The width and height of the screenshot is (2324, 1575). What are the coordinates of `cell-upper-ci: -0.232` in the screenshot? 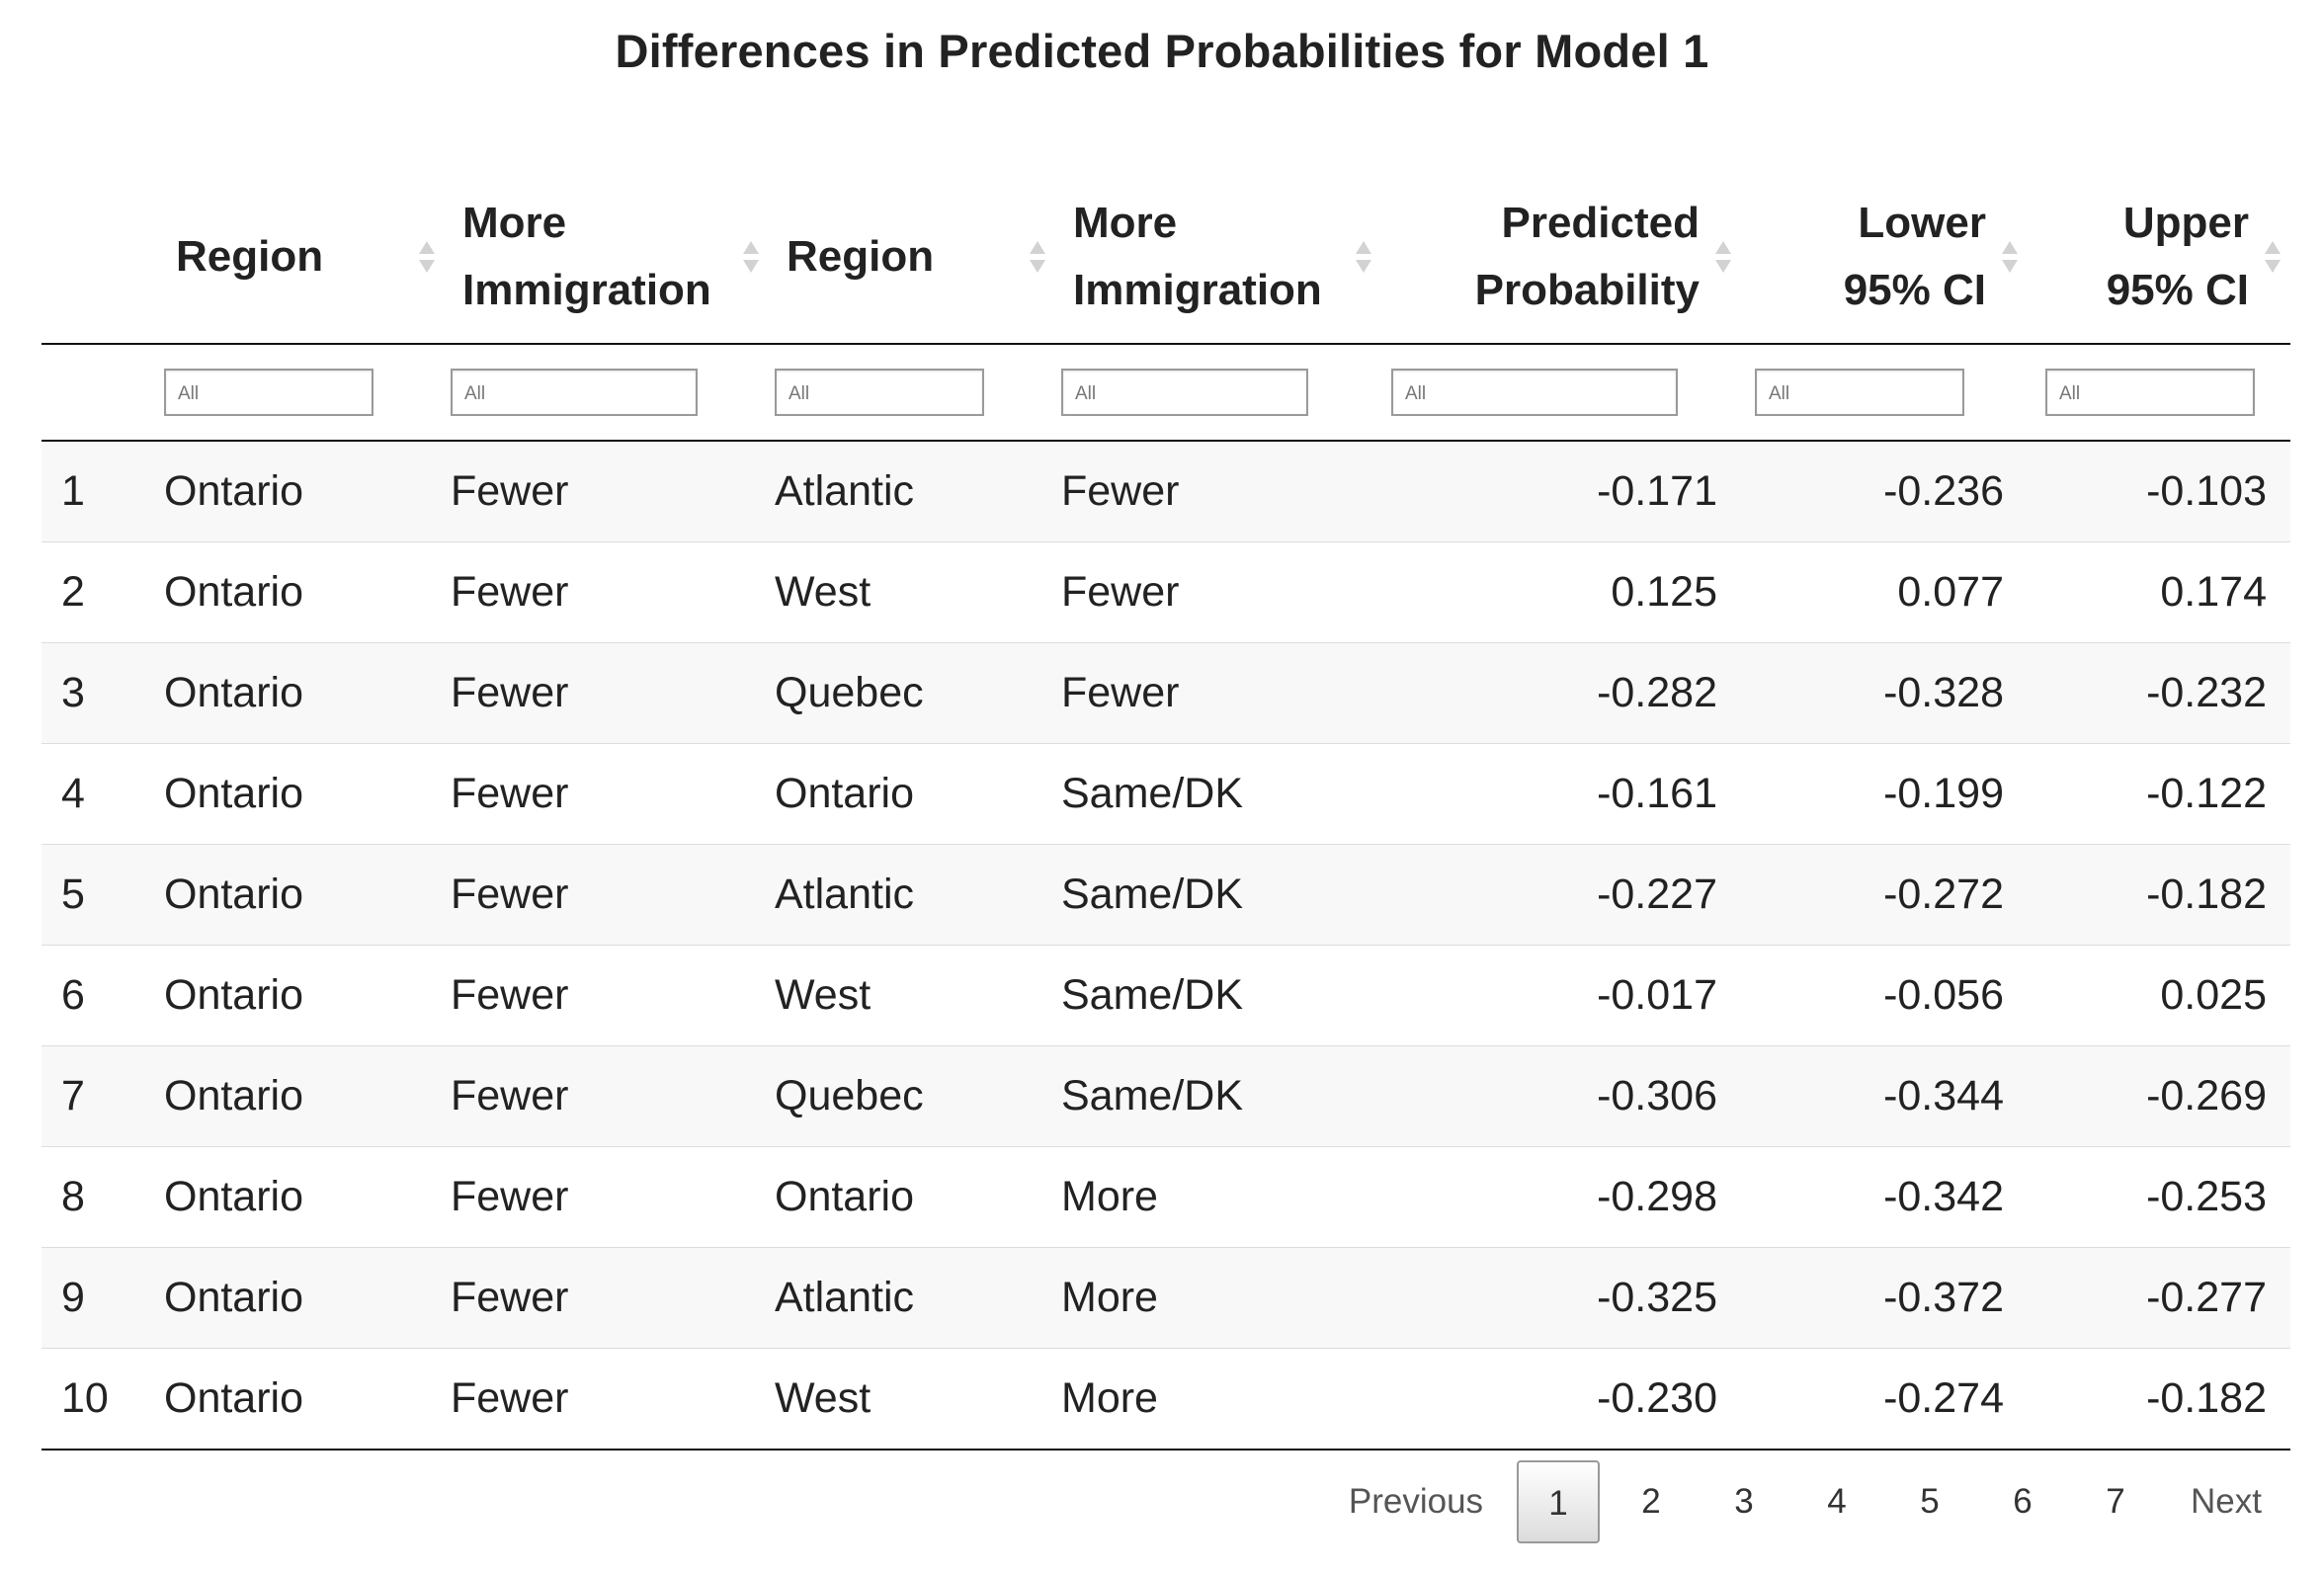 It's located at (2159, 693).